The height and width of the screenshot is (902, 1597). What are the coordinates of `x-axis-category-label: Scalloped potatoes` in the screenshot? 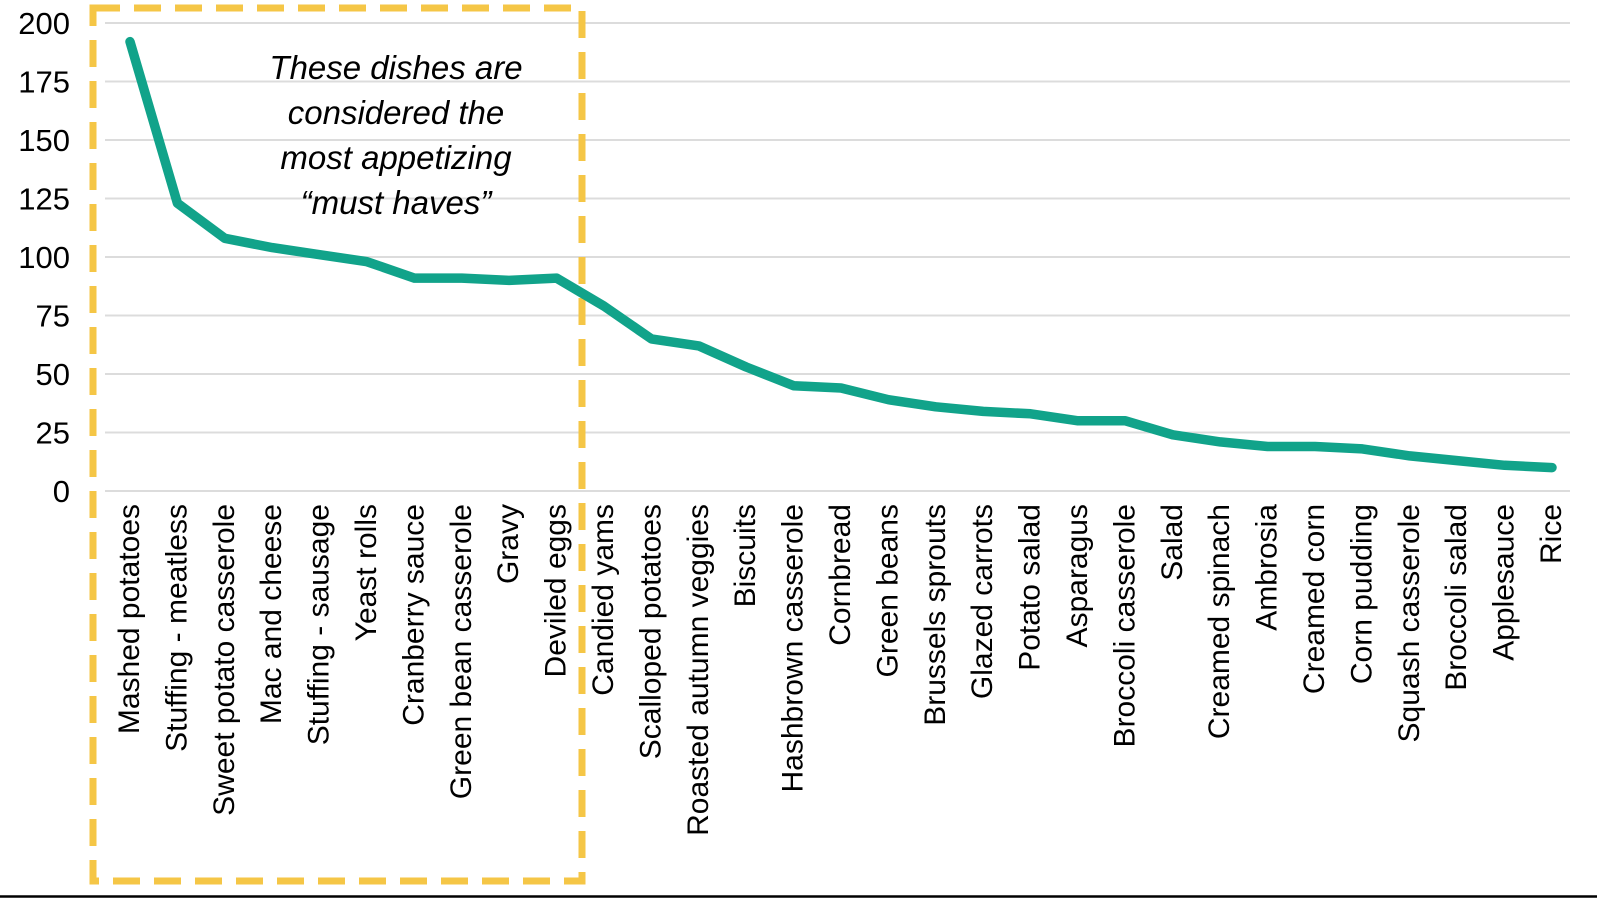 It's located at (650, 631).